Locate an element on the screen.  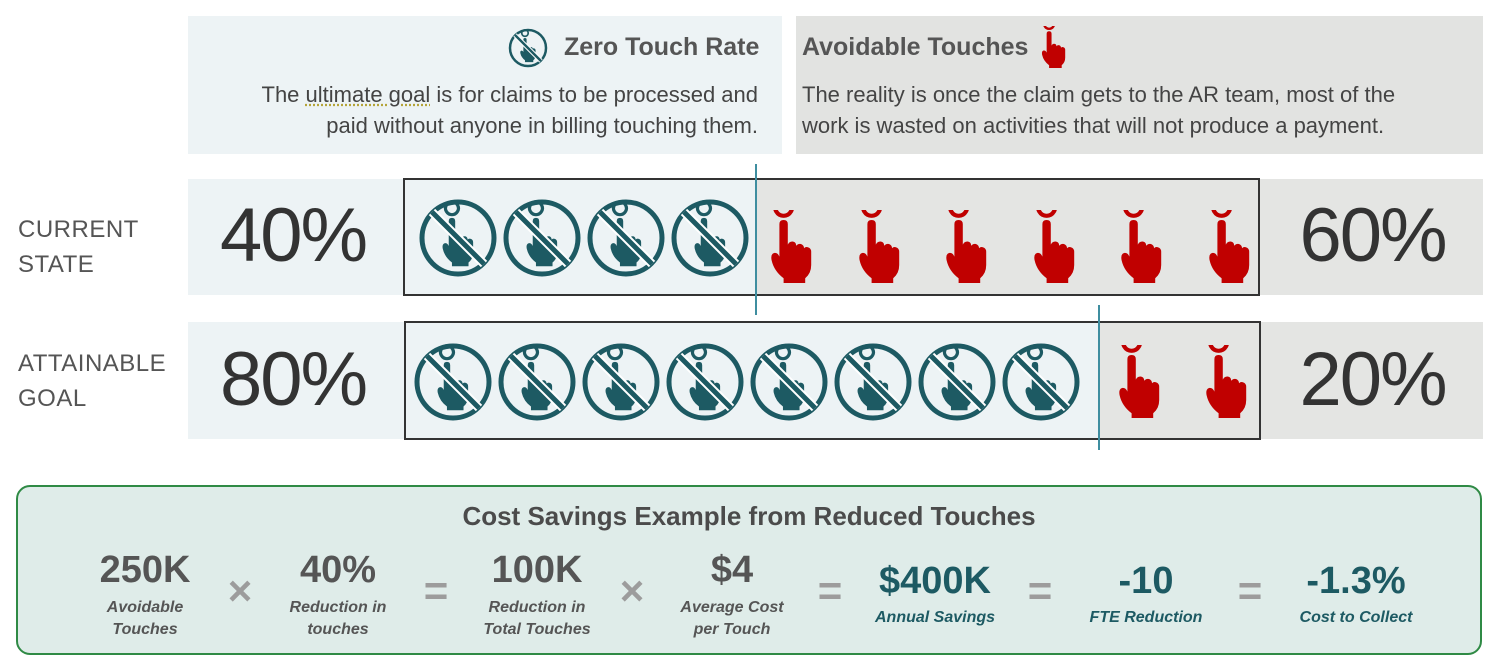
savings-value: 250K is located at coordinates (145, 570).